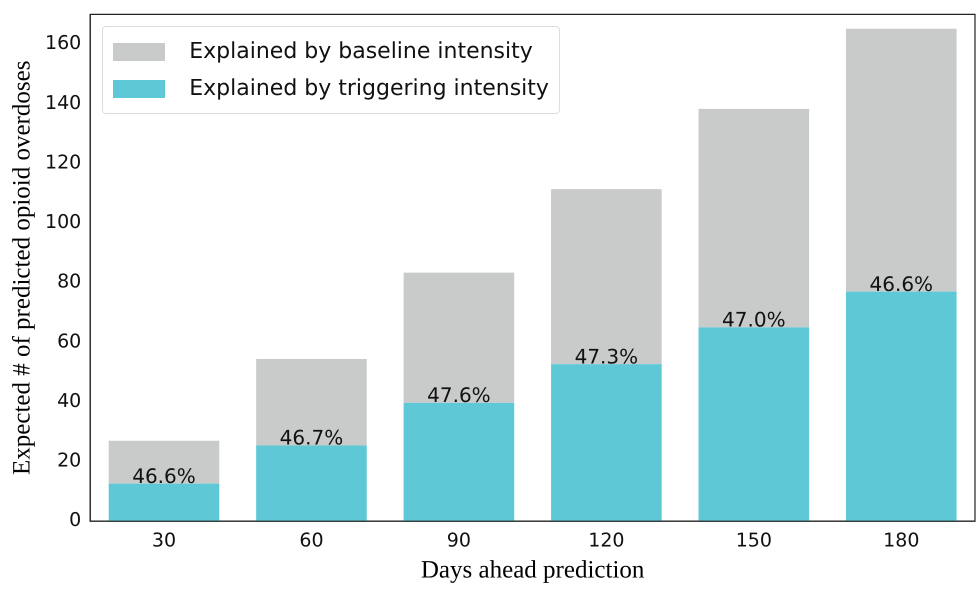 Image resolution: width=977 pixels, height=592 pixels. What do you see at coordinates (901, 541) in the screenshot?
I see `x-tick-label: 180` at bounding box center [901, 541].